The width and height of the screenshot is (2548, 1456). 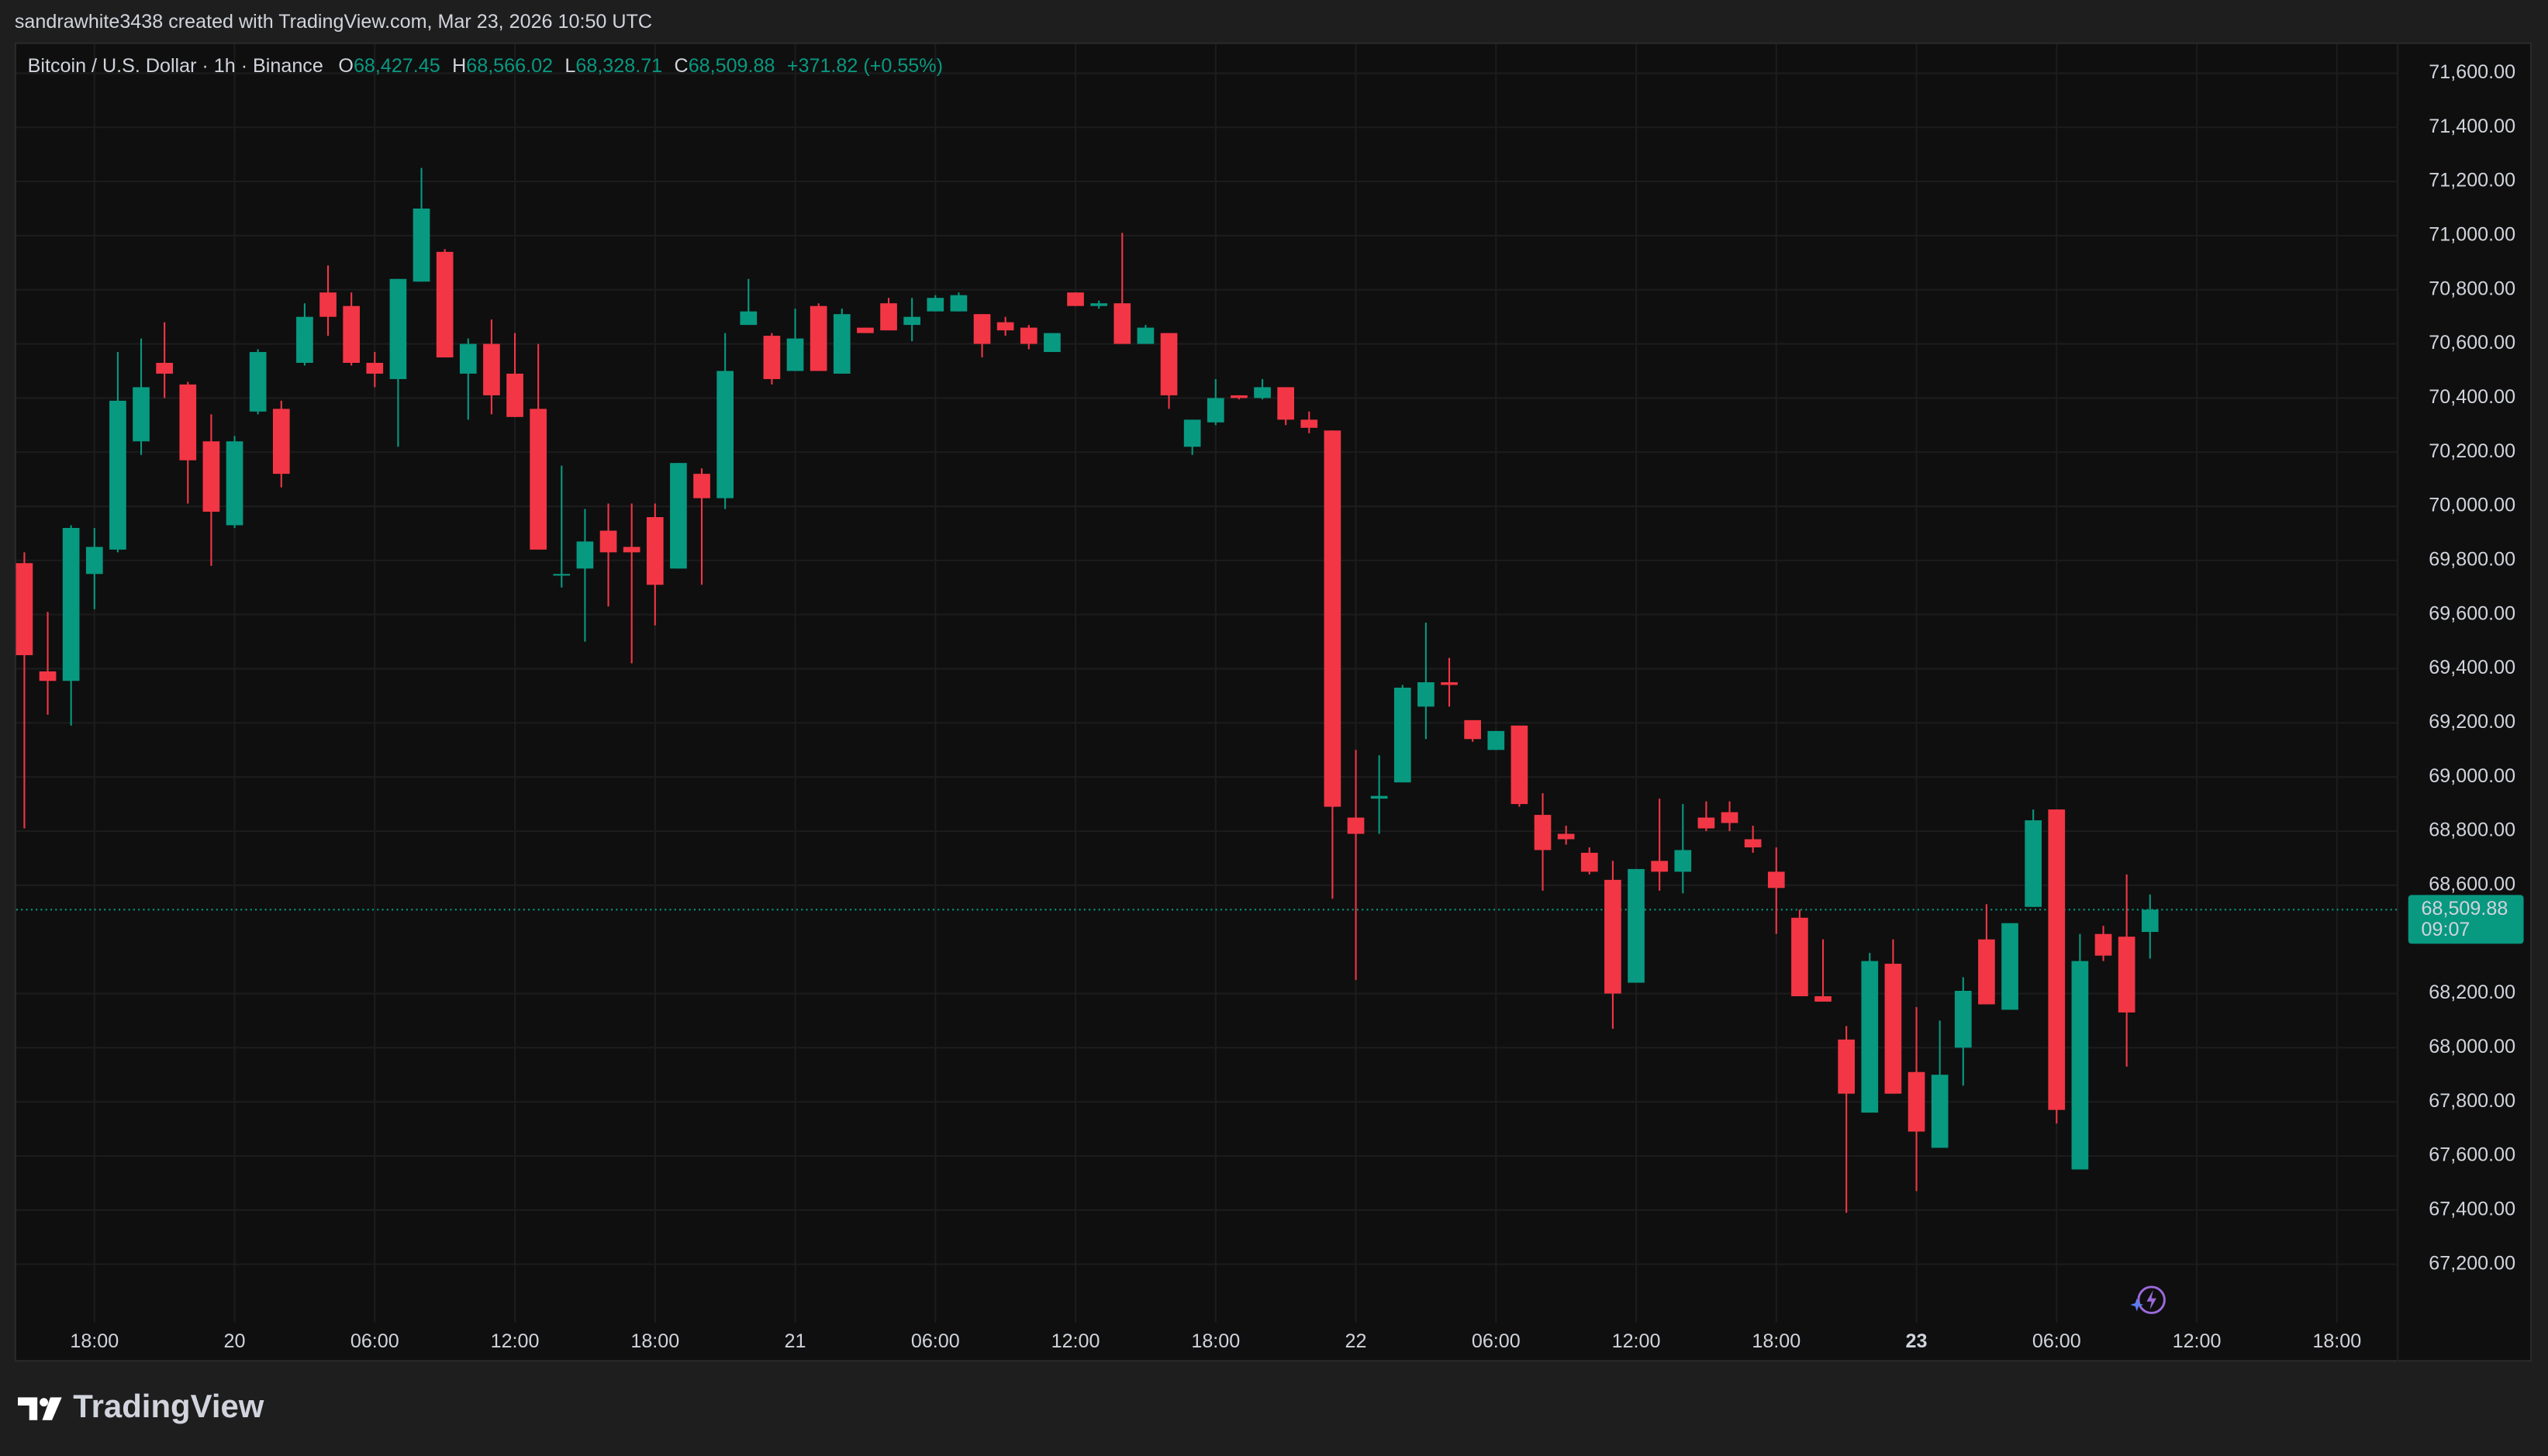 What do you see at coordinates (2472, 1263) in the screenshot?
I see `y-tick-label: 67,200.00` at bounding box center [2472, 1263].